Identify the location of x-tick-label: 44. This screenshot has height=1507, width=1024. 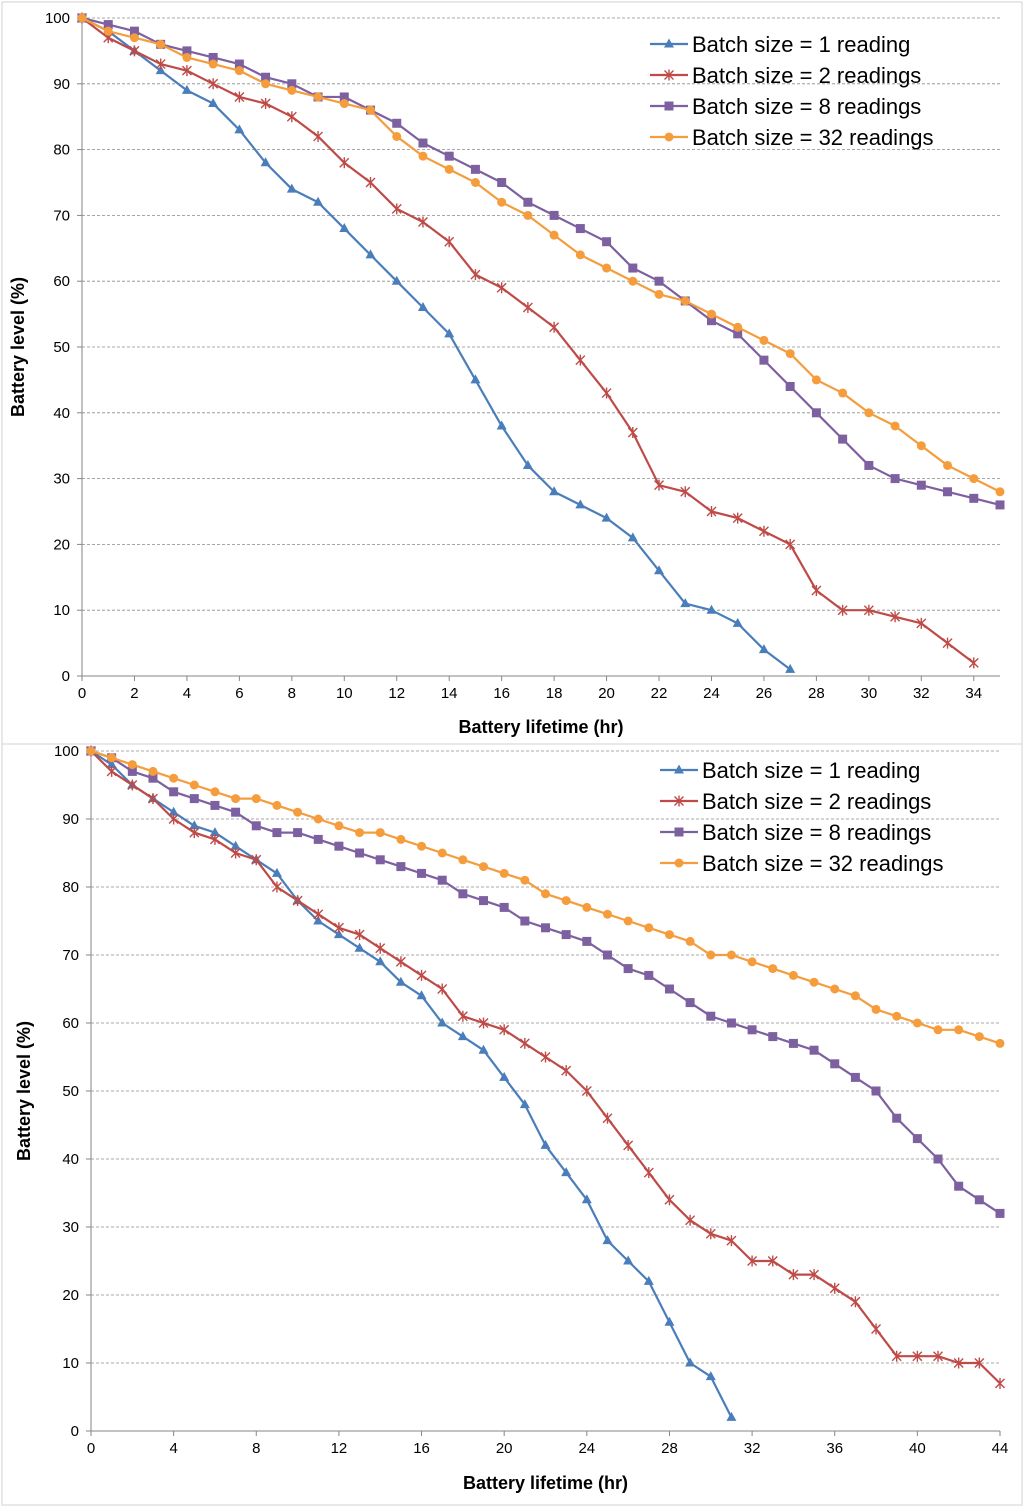
(1000, 1448).